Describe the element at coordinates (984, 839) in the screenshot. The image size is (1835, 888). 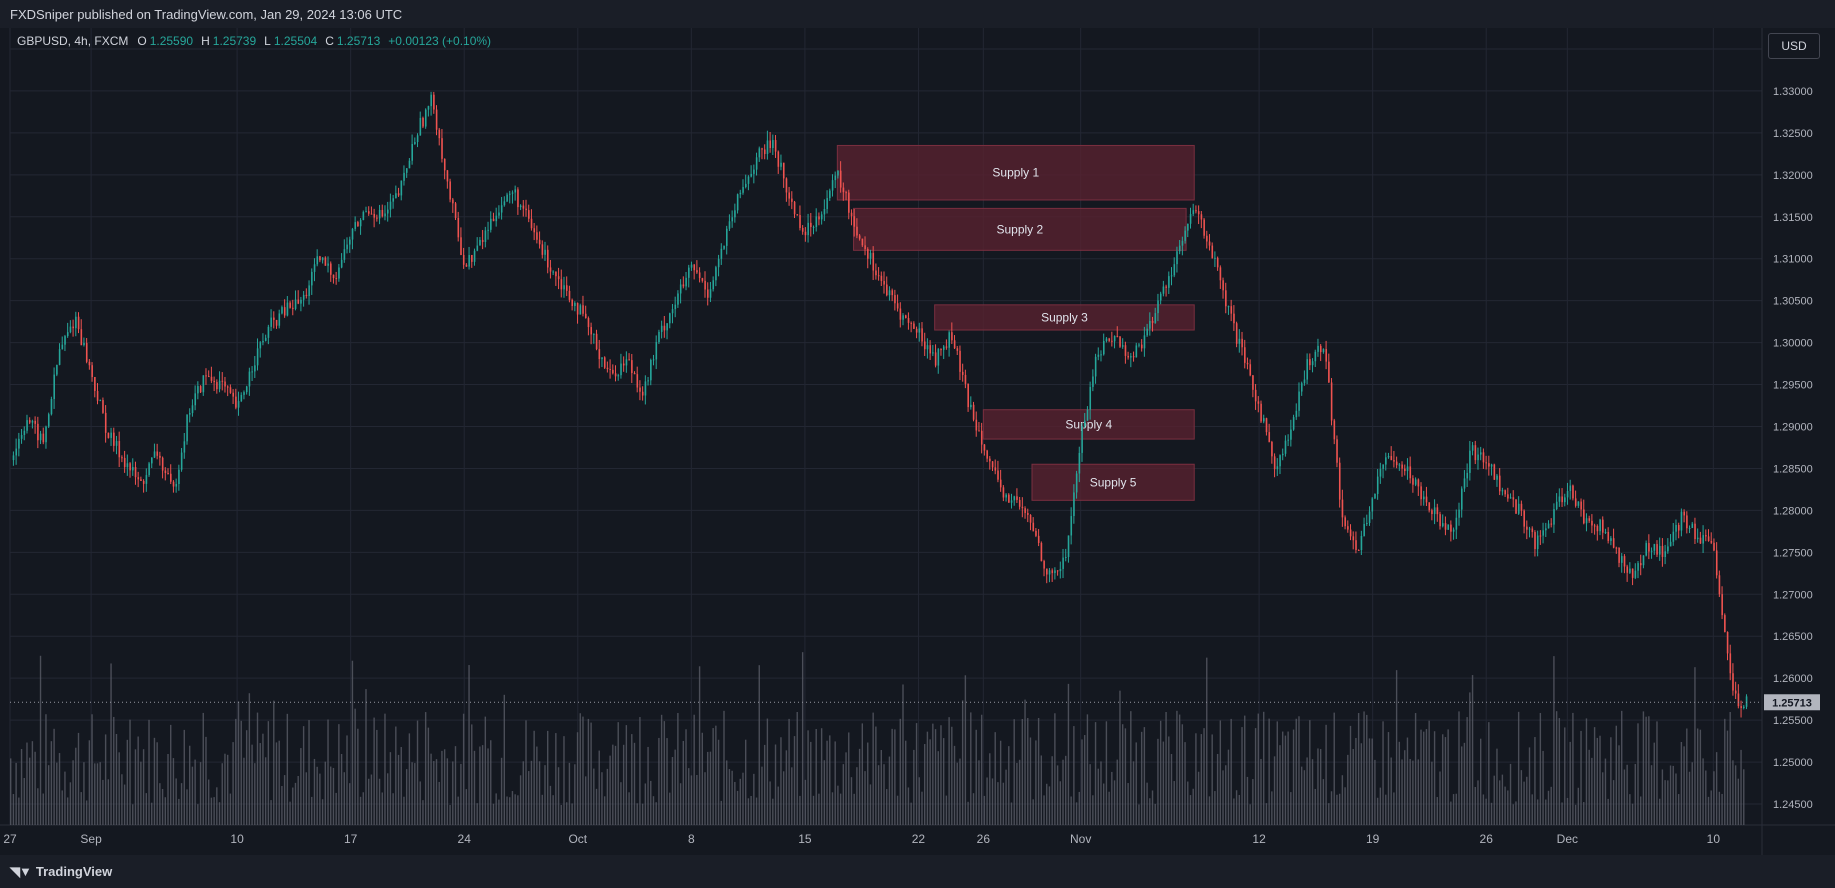
I see `x-tick-label: 26` at that location.